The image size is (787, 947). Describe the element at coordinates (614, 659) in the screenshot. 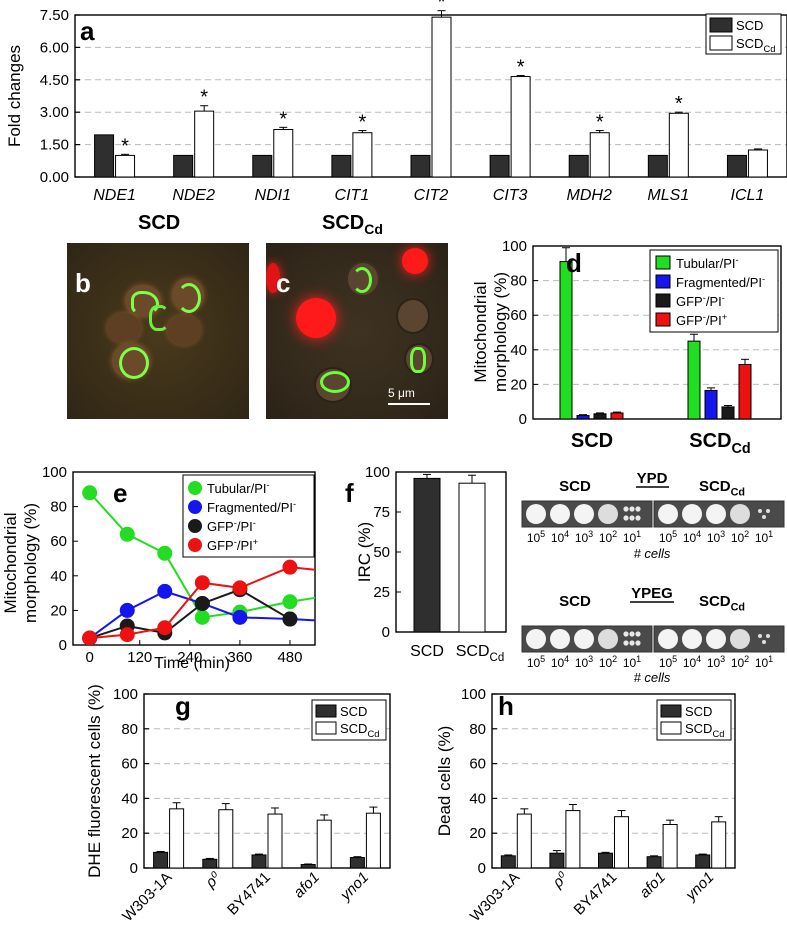

I see `dilution-exponent: 2` at that location.